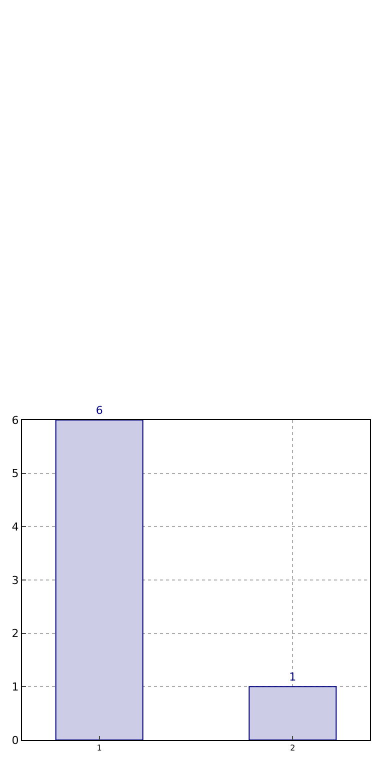 The width and height of the screenshot is (390, 780). Describe the element at coordinates (99, 410) in the screenshot. I see `data-label: 6` at that location.